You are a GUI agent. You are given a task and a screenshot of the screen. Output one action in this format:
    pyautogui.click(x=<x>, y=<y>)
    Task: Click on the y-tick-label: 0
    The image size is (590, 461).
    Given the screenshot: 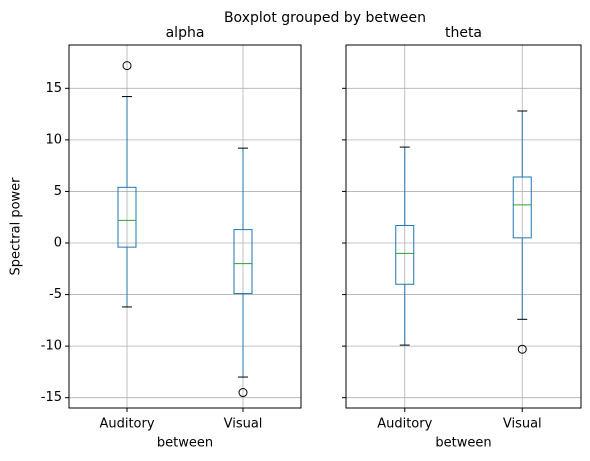 What is the action you would take?
    pyautogui.click(x=58, y=243)
    